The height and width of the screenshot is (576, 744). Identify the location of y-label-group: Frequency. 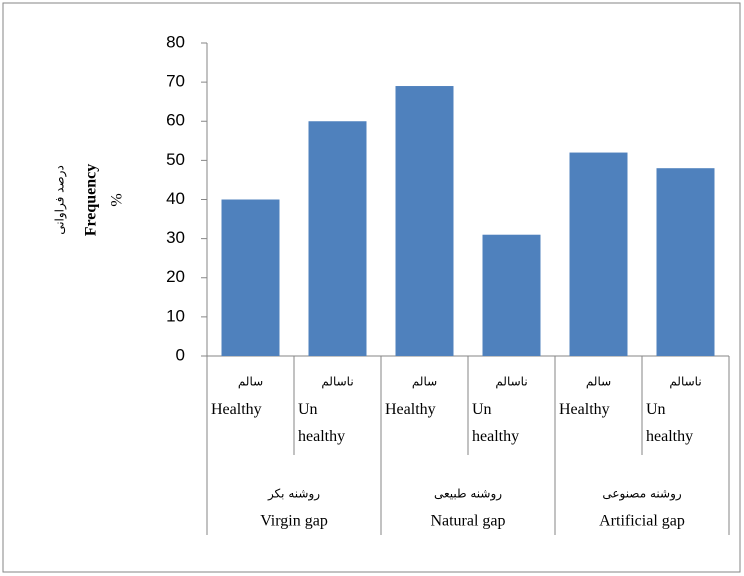
(91, 200).